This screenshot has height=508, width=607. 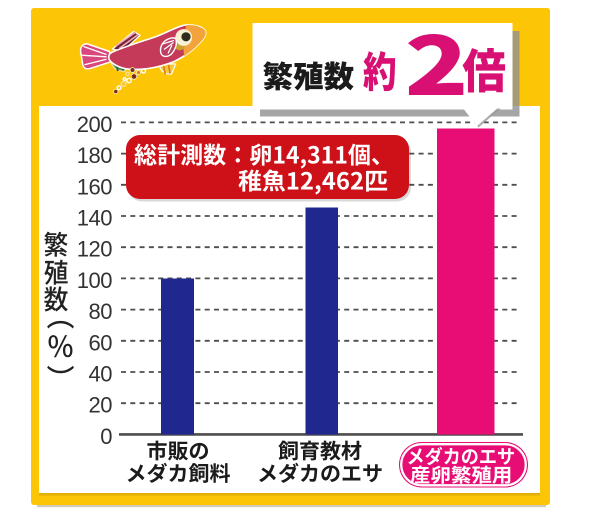 What do you see at coordinates (94, 186) in the screenshot?
I see `svg-text: 160` at bounding box center [94, 186].